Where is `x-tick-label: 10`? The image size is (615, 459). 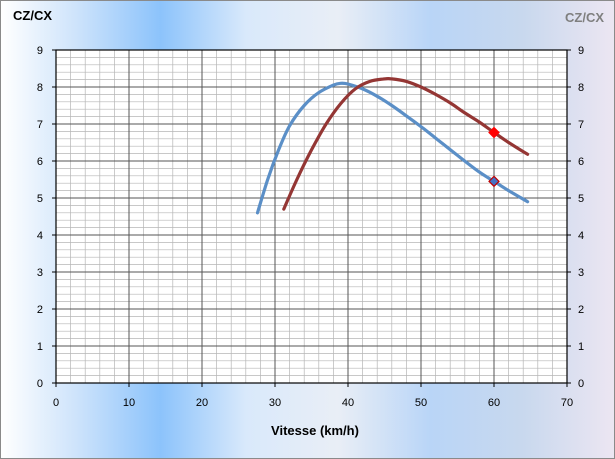
x-tick-label: 10 is located at coordinates (129, 403).